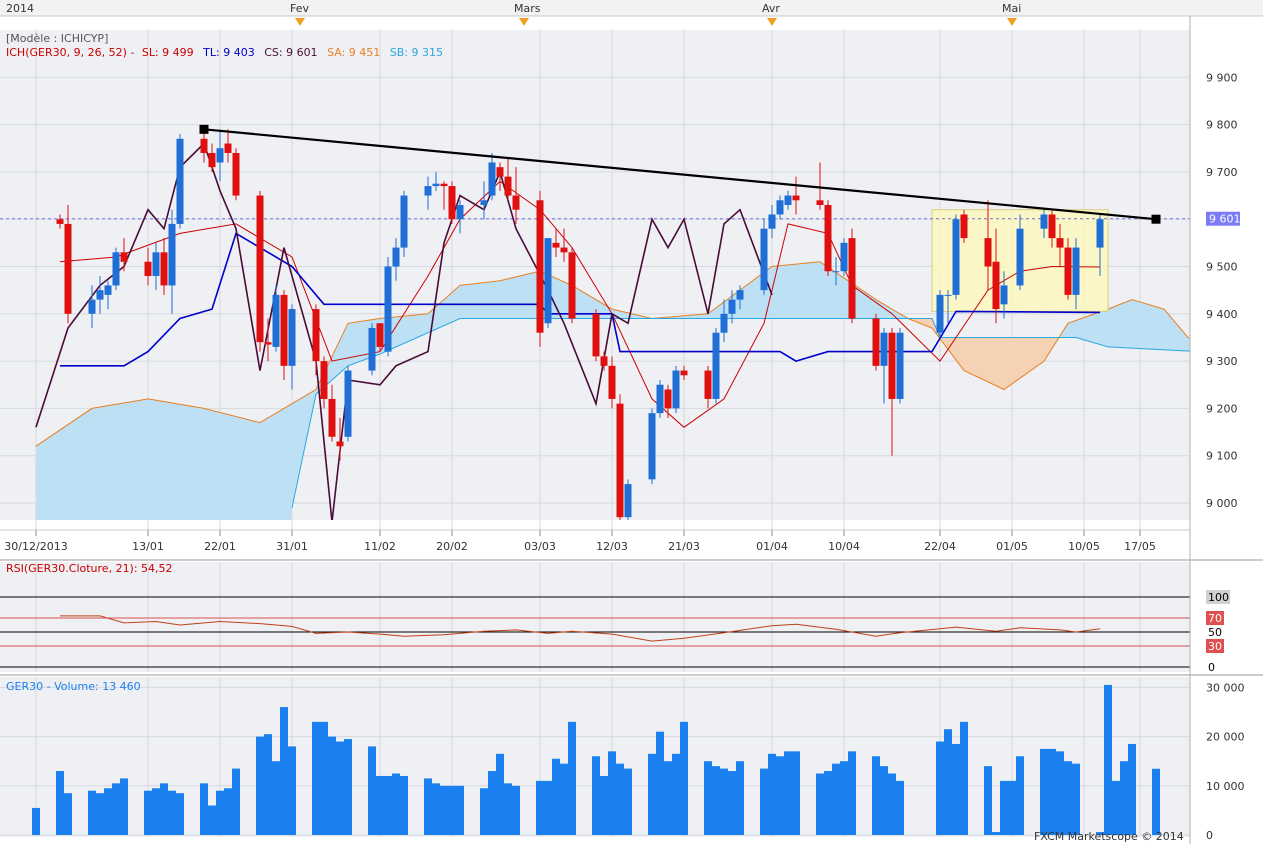  I want to click on price-tick-label: 9 100, so click(1222, 456).